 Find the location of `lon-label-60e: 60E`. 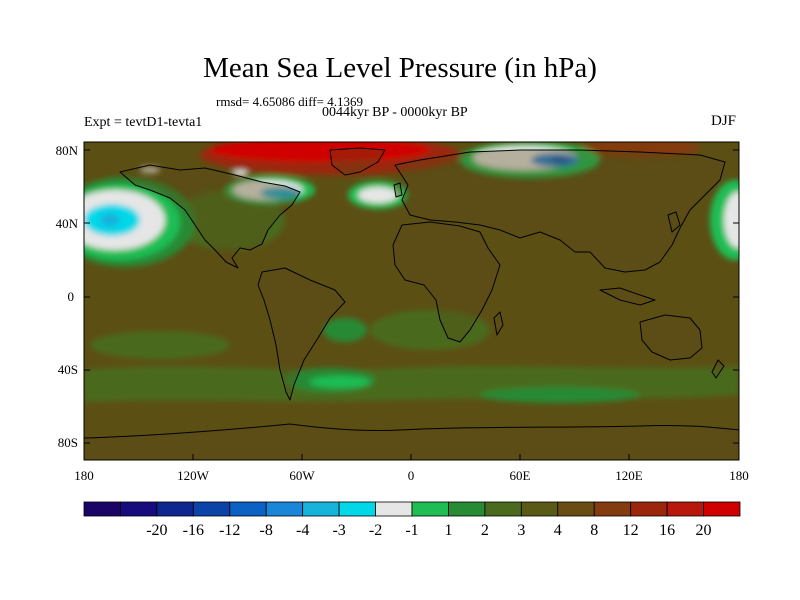

lon-label-60e: 60E is located at coordinates (520, 475).